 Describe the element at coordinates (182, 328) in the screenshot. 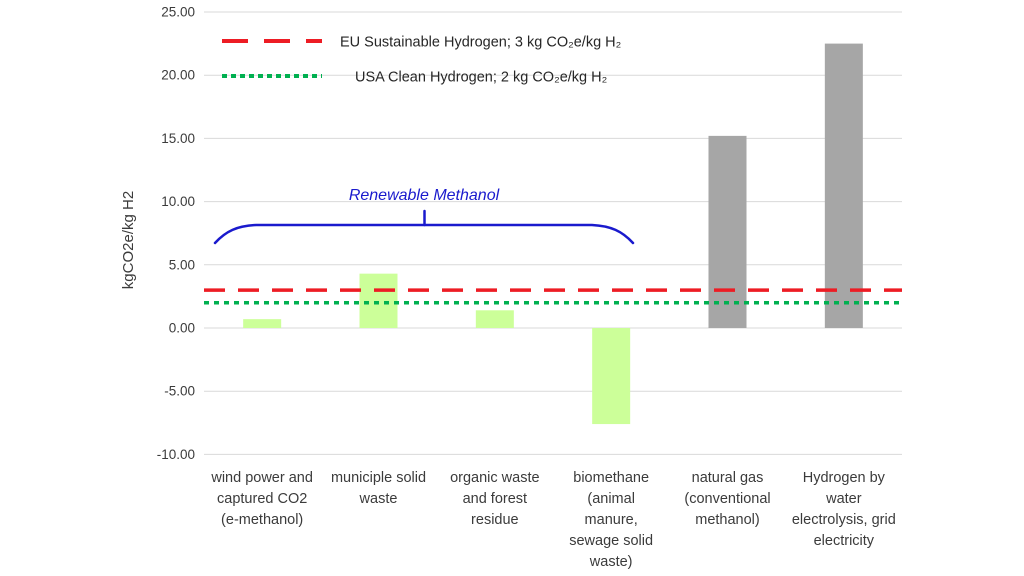

I see `y-tick-label: 0.00` at that location.